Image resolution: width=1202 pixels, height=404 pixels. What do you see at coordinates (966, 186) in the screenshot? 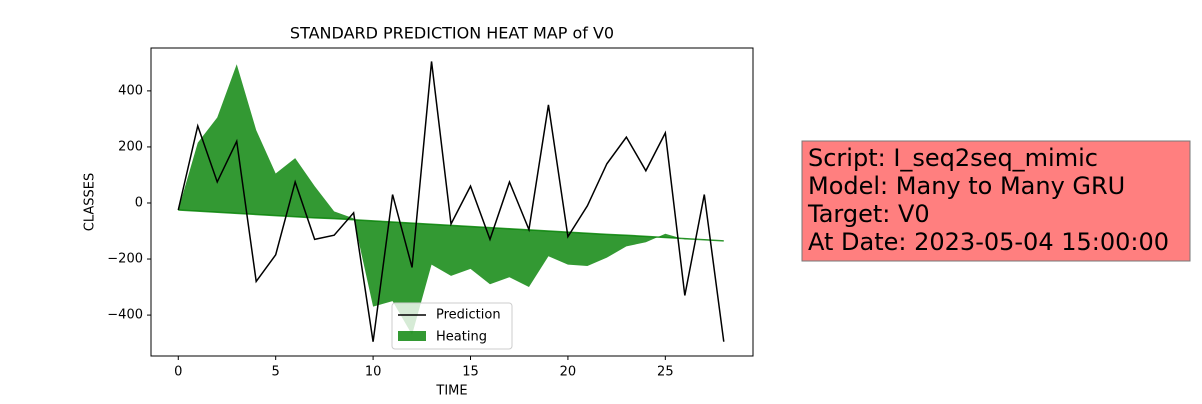
I see `annotation-line: Model: Many to Many GRU` at bounding box center [966, 186].